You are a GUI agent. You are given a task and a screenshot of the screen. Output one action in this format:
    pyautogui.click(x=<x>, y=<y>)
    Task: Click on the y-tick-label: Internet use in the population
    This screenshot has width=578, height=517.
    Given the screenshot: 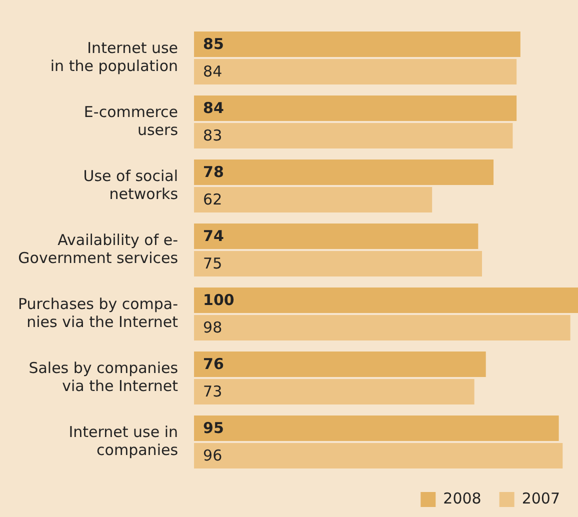 What is the action you would take?
    pyautogui.click(x=114, y=56)
    